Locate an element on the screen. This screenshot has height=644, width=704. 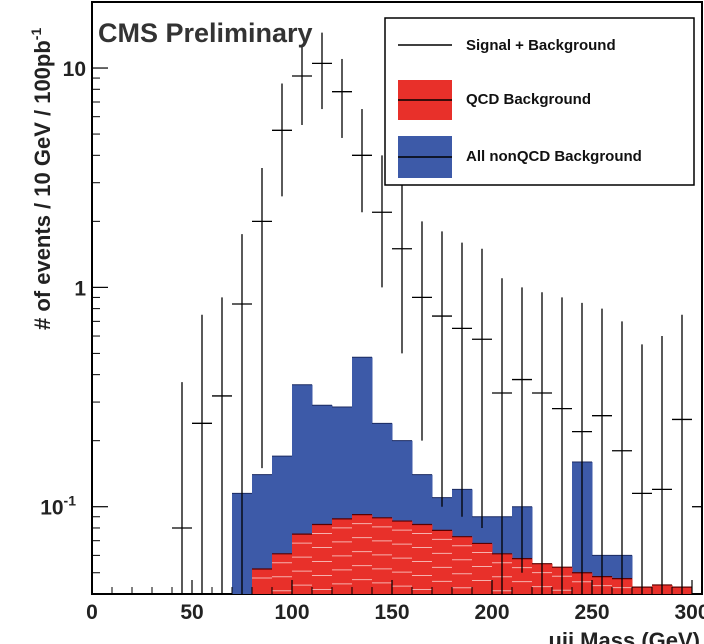
y-tick-label: 1 is located at coordinates (80, 288).